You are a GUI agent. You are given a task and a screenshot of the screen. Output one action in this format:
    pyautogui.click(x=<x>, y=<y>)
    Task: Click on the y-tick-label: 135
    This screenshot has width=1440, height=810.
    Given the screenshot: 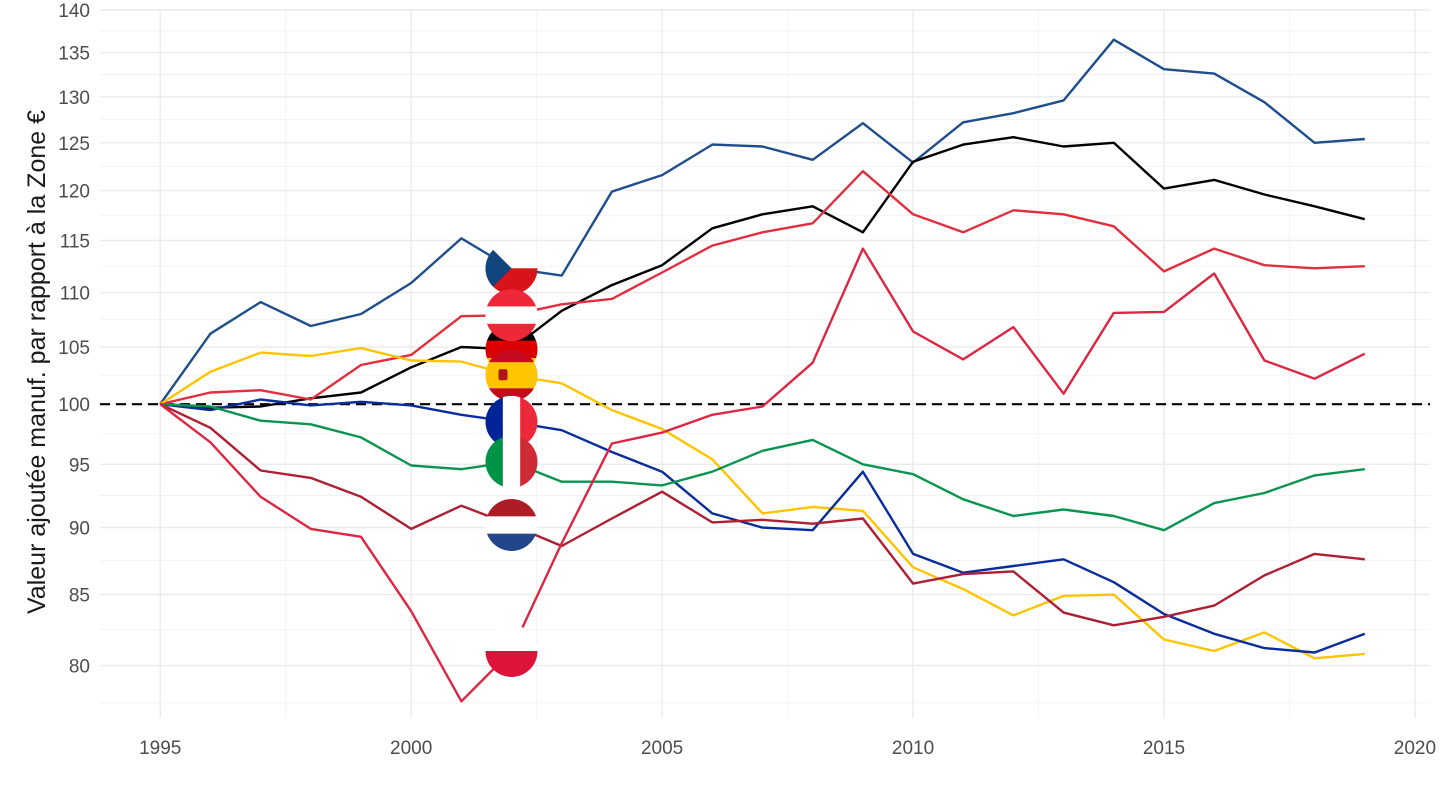 What is the action you would take?
    pyautogui.click(x=74, y=54)
    